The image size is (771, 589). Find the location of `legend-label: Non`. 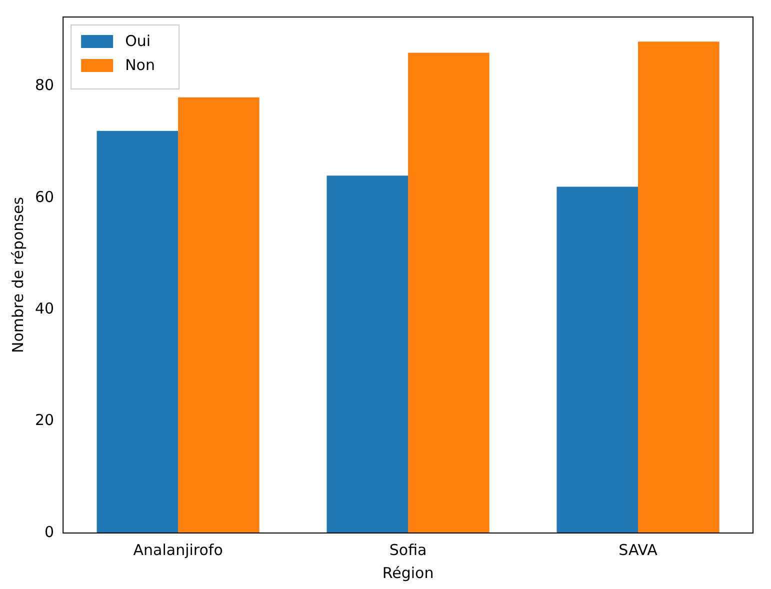

legend-label: Non is located at coordinates (140, 65).